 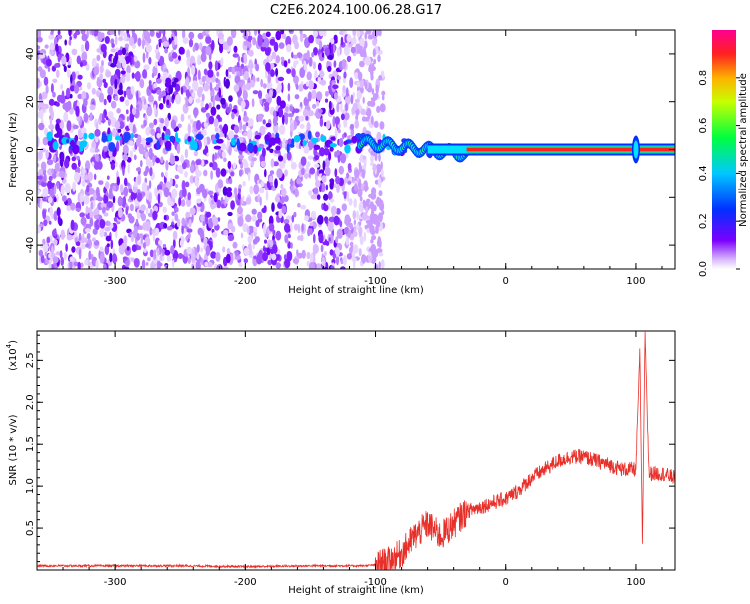 What do you see at coordinates (30, 486) in the screenshot?
I see `y-tick-label: 1.0` at bounding box center [30, 486].